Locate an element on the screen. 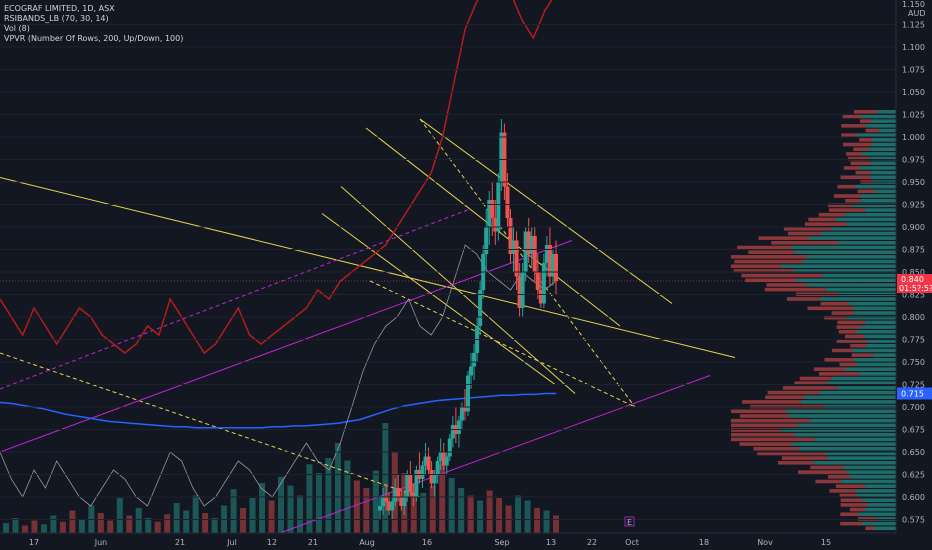 The width and height of the screenshot is (932, 550). legend-vpvr: VPVR (Number Of Rows, 200, Up/Down, 100) is located at coordinates (94, 38).